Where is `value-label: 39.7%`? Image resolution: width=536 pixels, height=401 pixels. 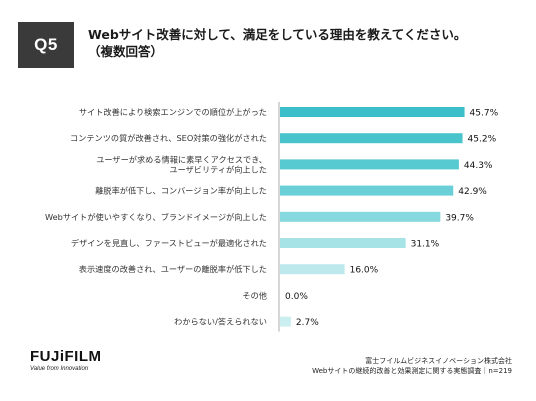
value-label: 39.7% is located at coordinates (459, 218).